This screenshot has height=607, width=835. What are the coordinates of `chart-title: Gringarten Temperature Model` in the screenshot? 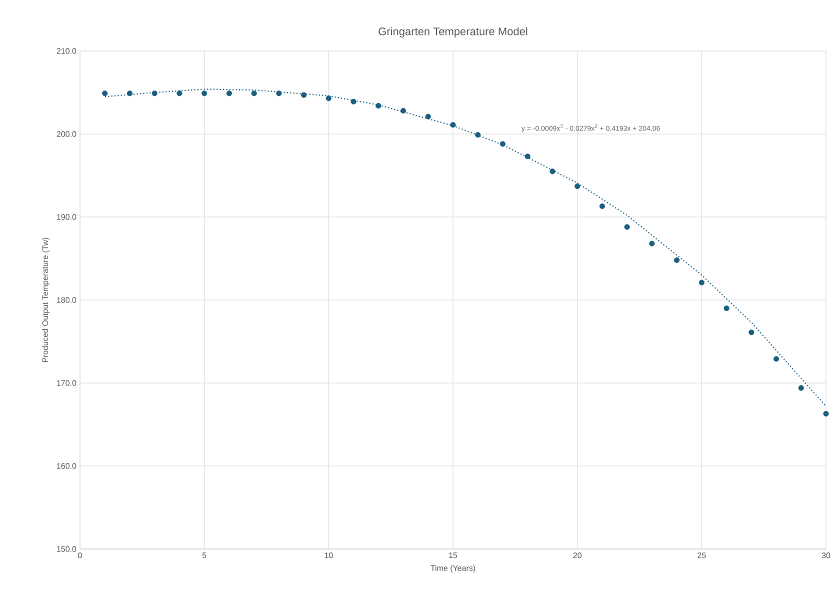 It's located at (453, 32).